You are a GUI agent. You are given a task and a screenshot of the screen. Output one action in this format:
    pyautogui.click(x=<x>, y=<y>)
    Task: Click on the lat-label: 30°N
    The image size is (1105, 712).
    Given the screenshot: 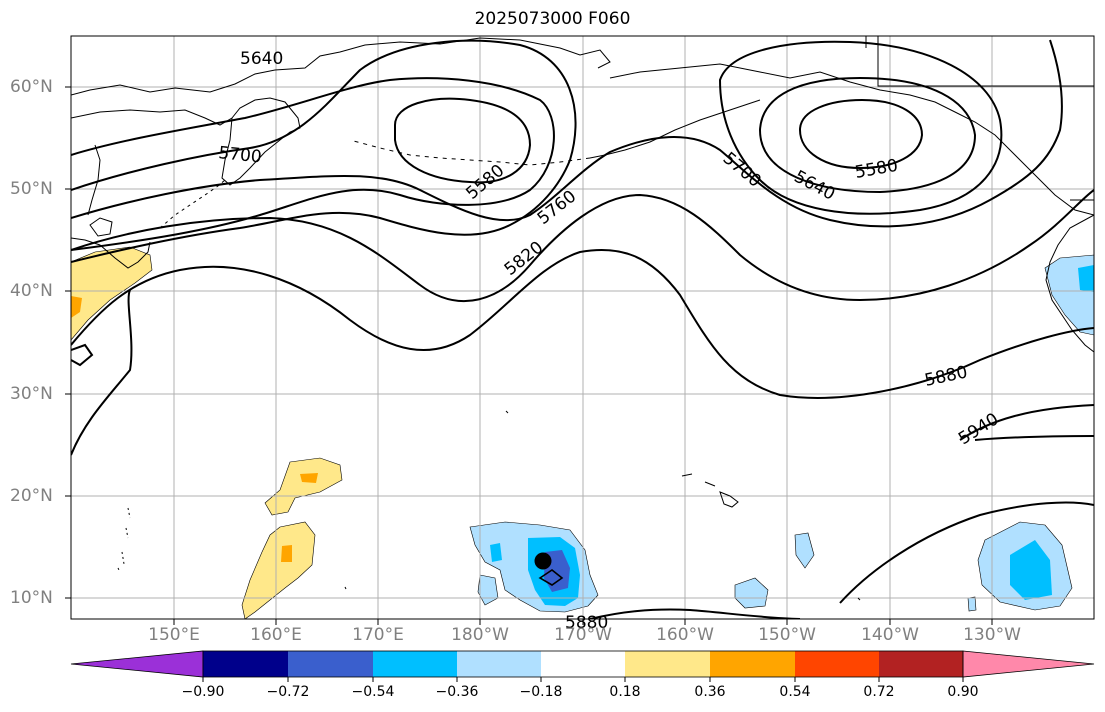 What is the action you would take?
    pyautogui.click(x=31, y=394)
    